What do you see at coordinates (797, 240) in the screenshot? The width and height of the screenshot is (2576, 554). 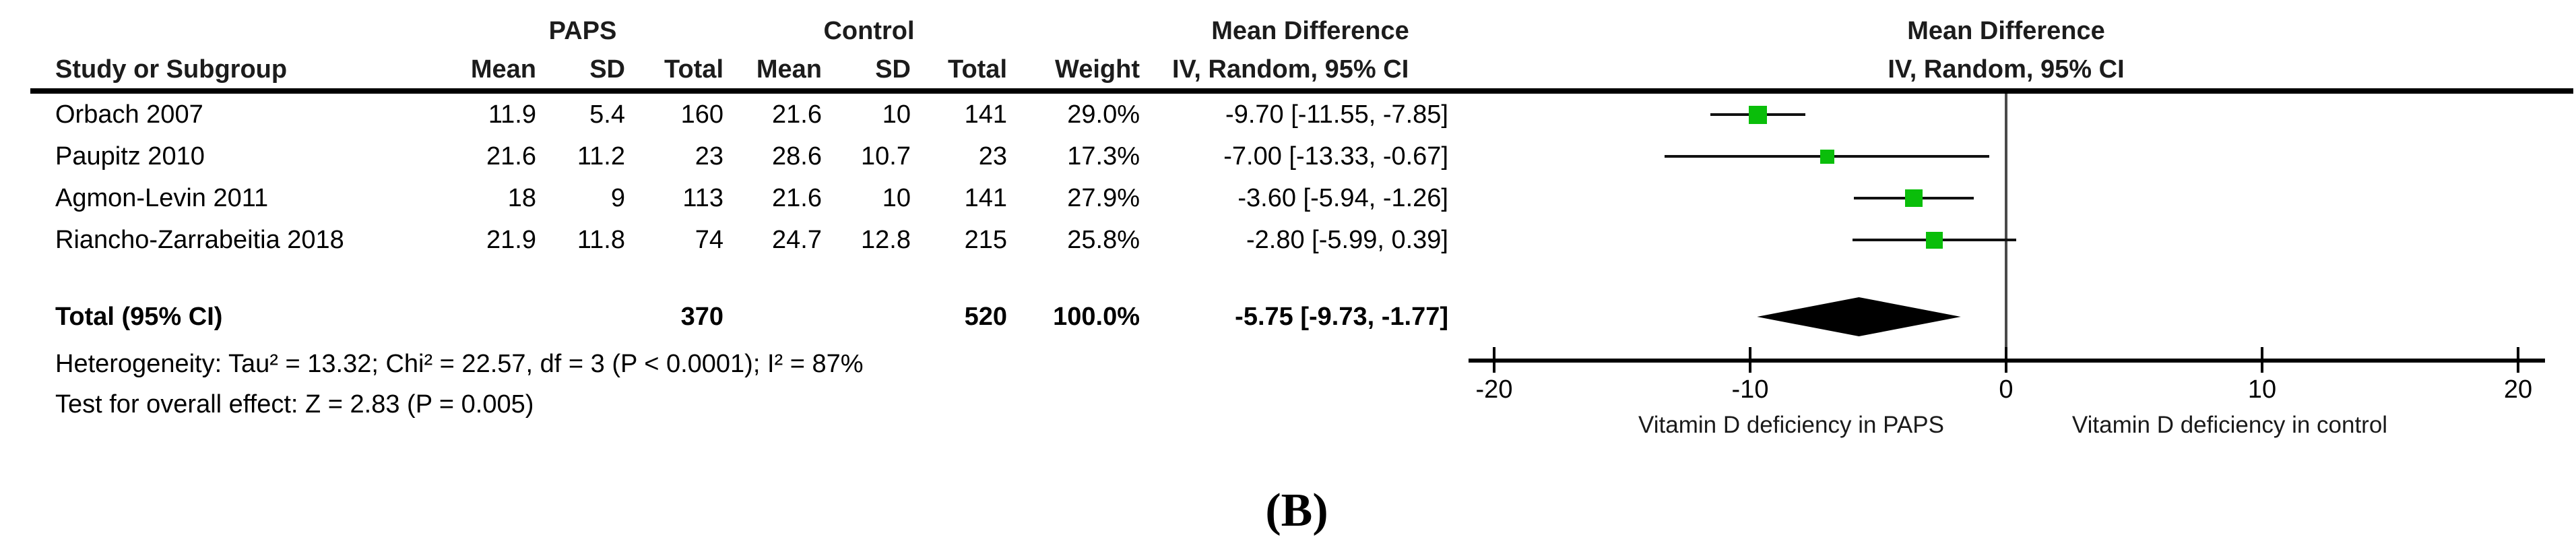 I see `ctrl-mean: 24.7` at bounding box center [797, 240].